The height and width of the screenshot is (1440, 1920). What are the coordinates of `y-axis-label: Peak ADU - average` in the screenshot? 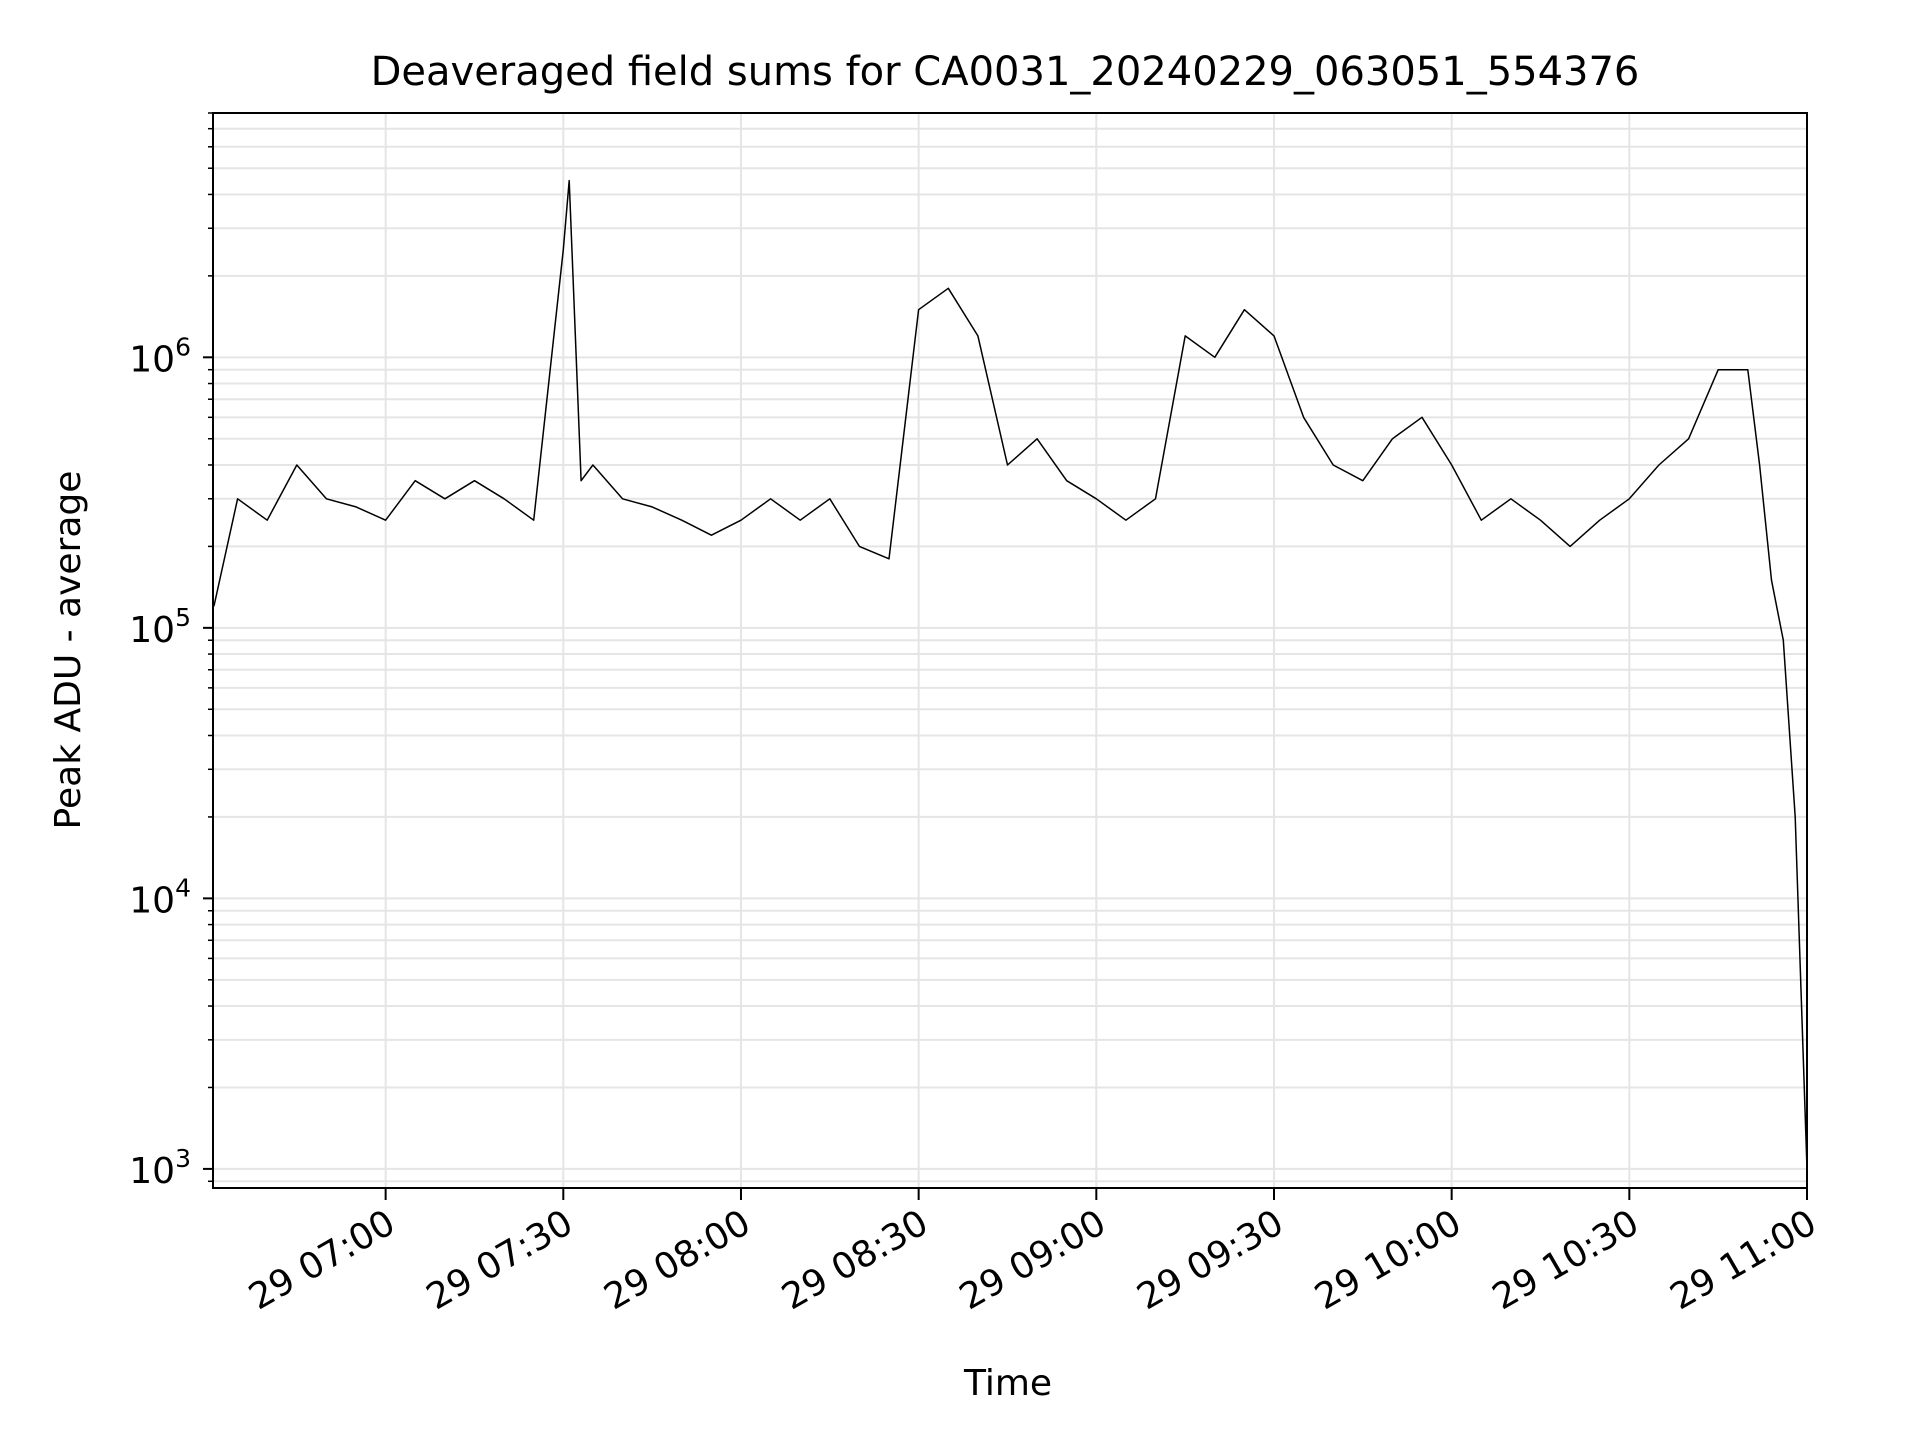 It's located at (68, 650).